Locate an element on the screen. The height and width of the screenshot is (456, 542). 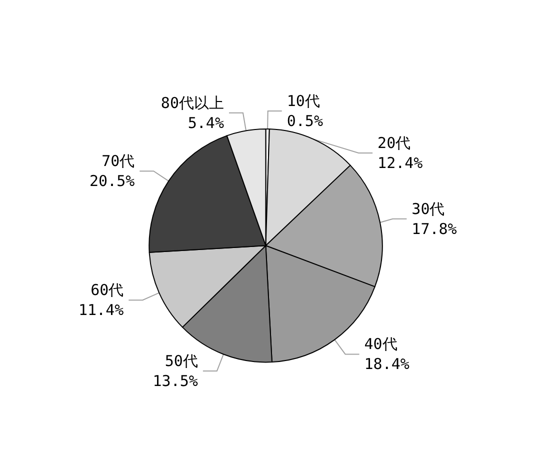
data-label: 17.8% is located at coordinates (434, 229).